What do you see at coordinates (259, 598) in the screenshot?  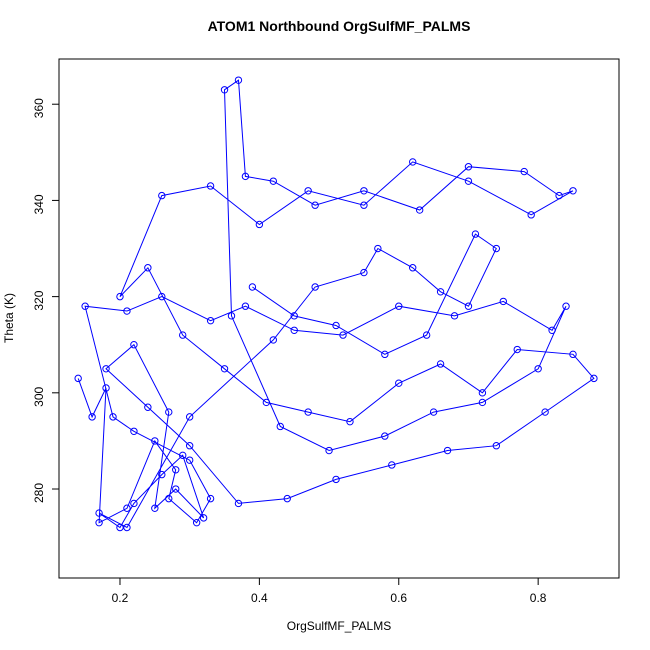 I see `x-tick-label: 0.4` at bounding box center [259, 598].